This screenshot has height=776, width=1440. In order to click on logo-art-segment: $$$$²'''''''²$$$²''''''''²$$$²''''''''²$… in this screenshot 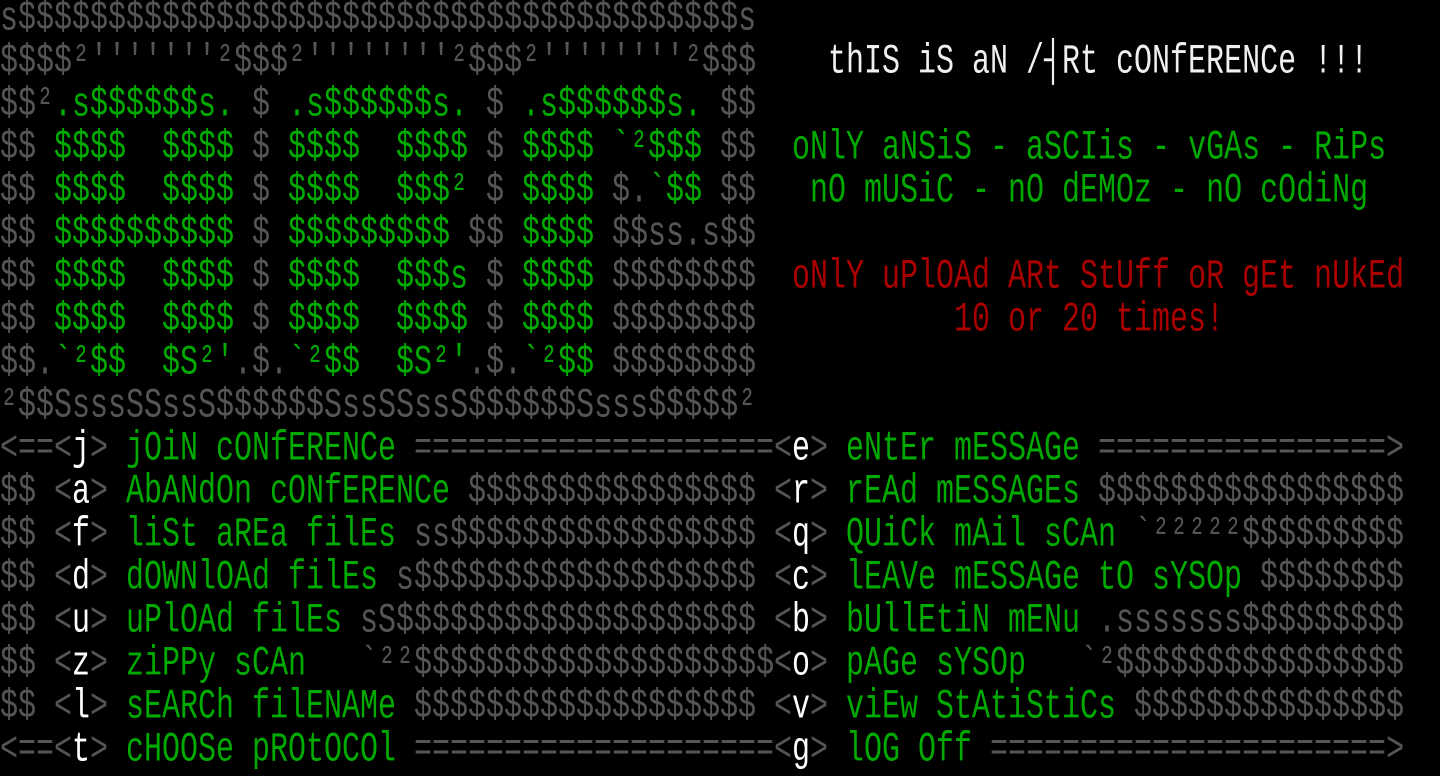, I will do `click(378, 63)`.